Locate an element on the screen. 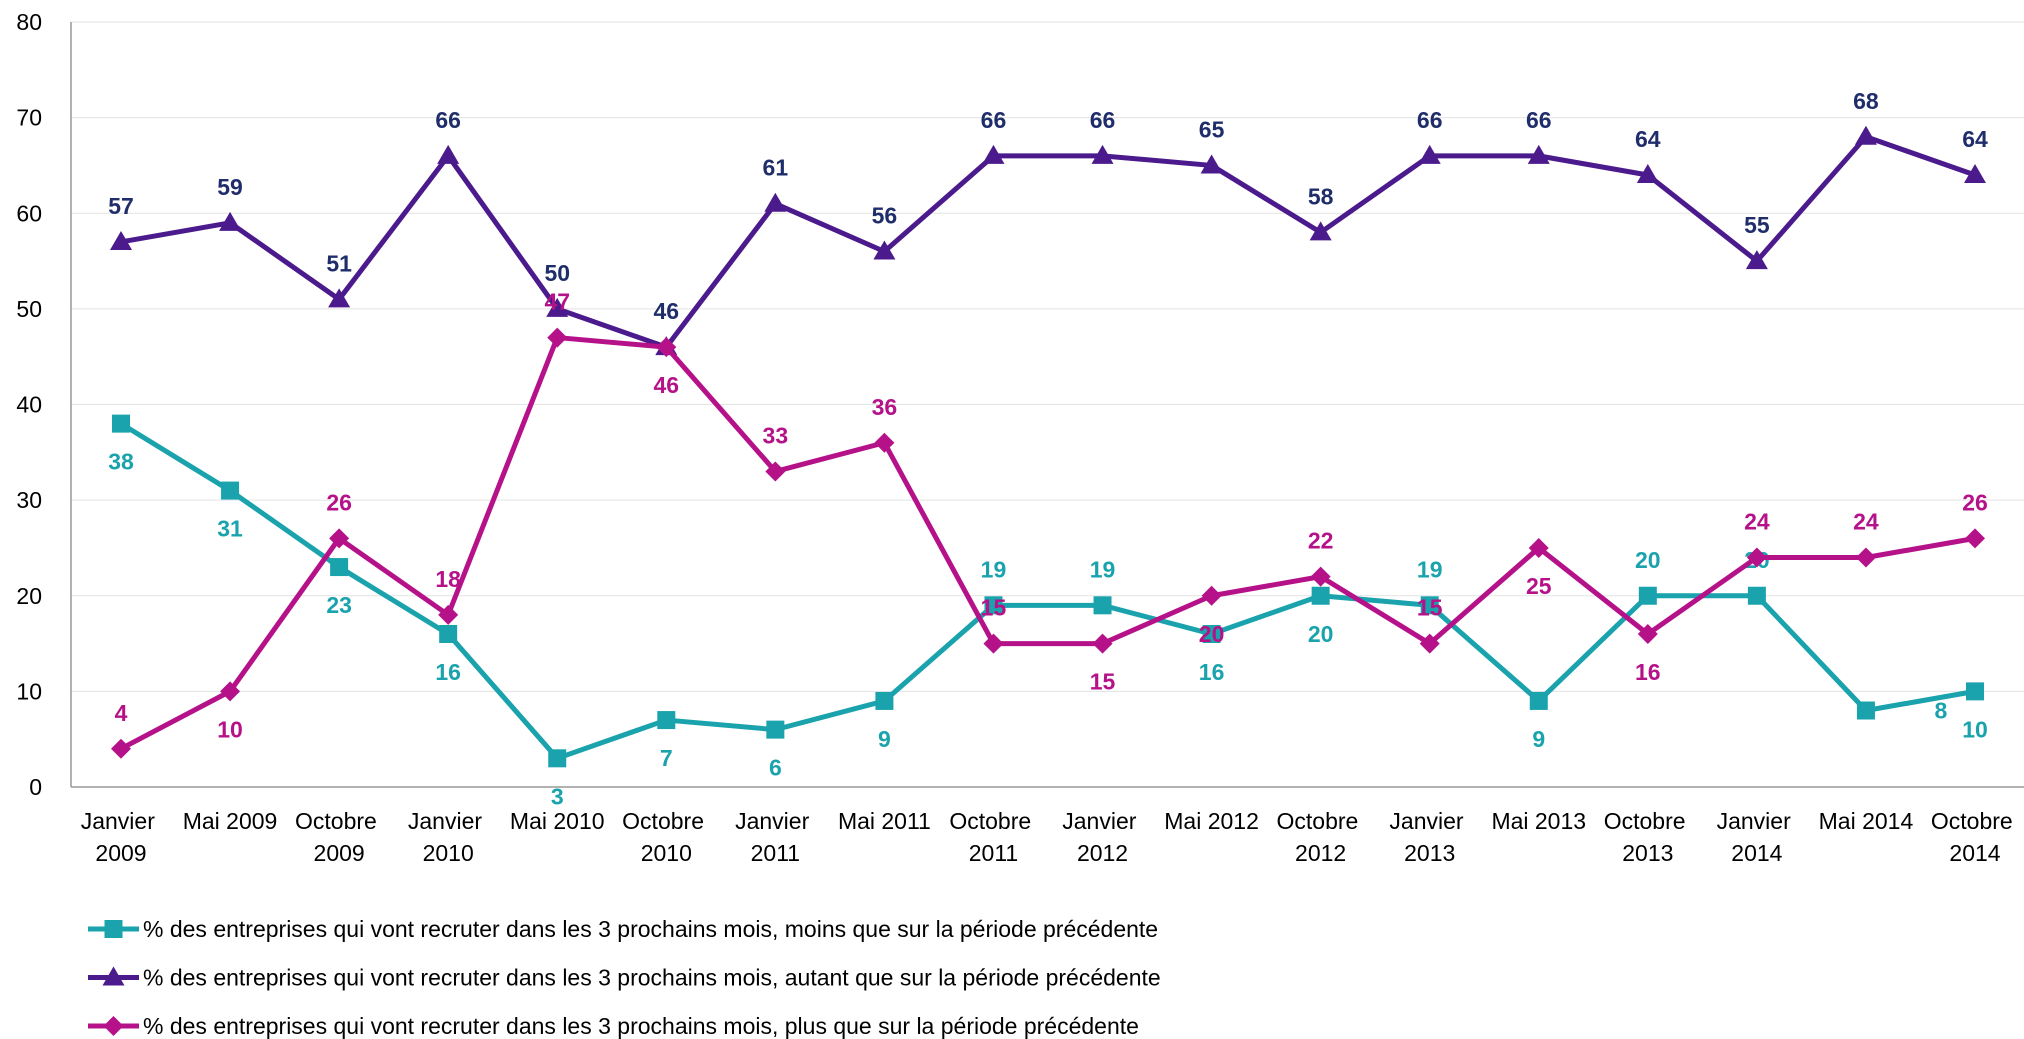  x-tick-label: Janvier 2014 is located at coordinates (1757, 837).